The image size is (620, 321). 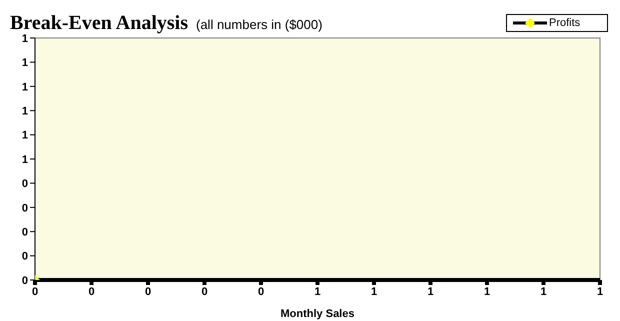 I want to click on chart-title: Break-Even Analysis, so click(x=99, y=23).